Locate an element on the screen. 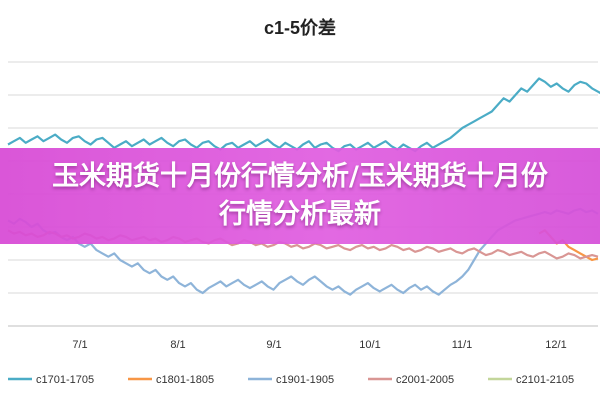 The width and height of the screenshot is (600, 400). legend-label: c2101-2105 is located at coordinates (545, 380).